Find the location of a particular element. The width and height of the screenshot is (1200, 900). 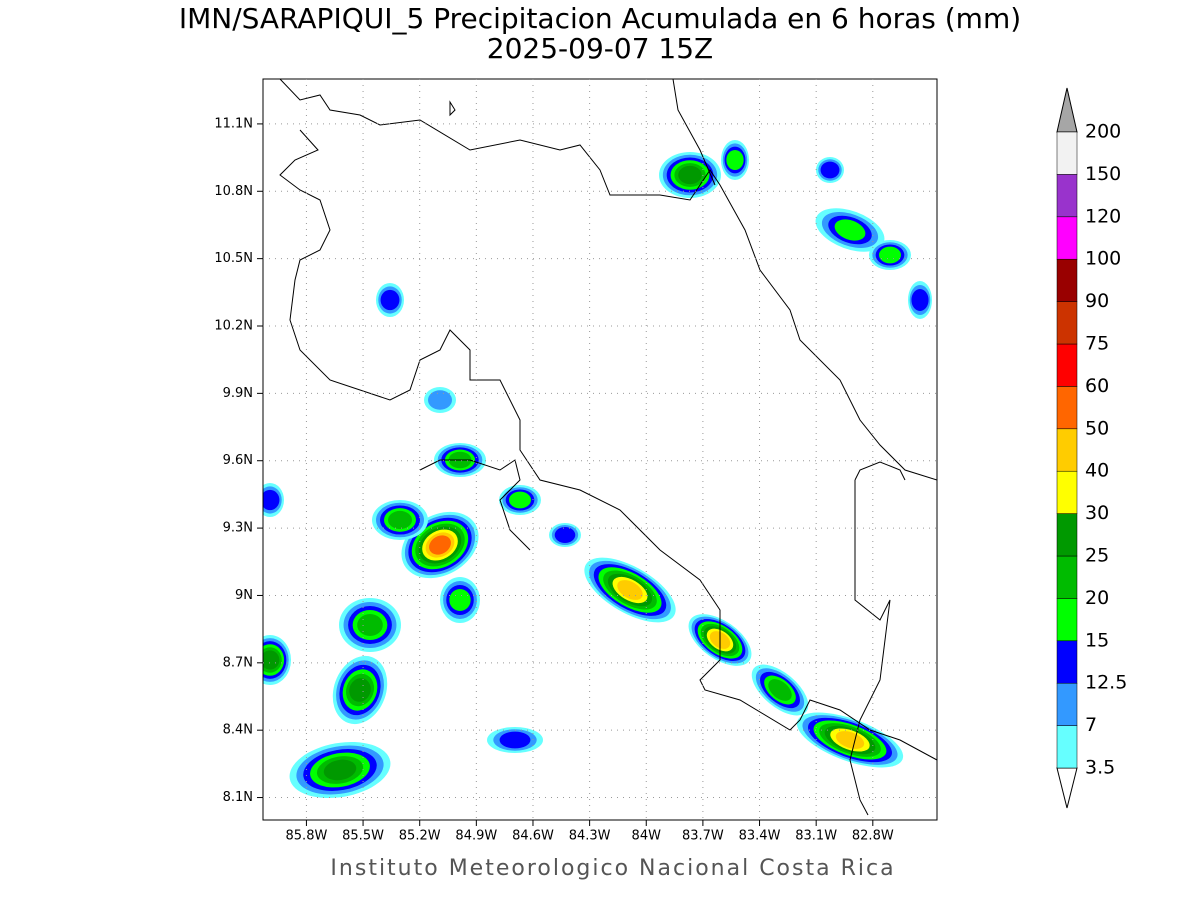

x-tick-label: 84.9W is located at coordinates (476, 836).